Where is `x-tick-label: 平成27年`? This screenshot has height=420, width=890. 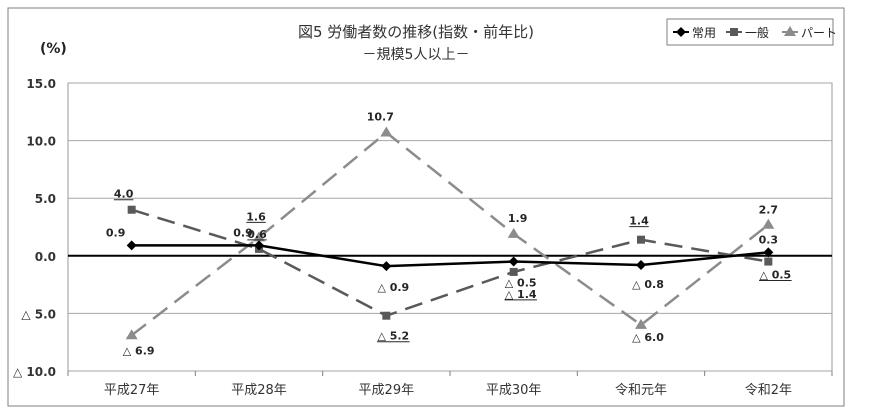
x-tick-label: 平成27年 is located at coordinates (132, 390).